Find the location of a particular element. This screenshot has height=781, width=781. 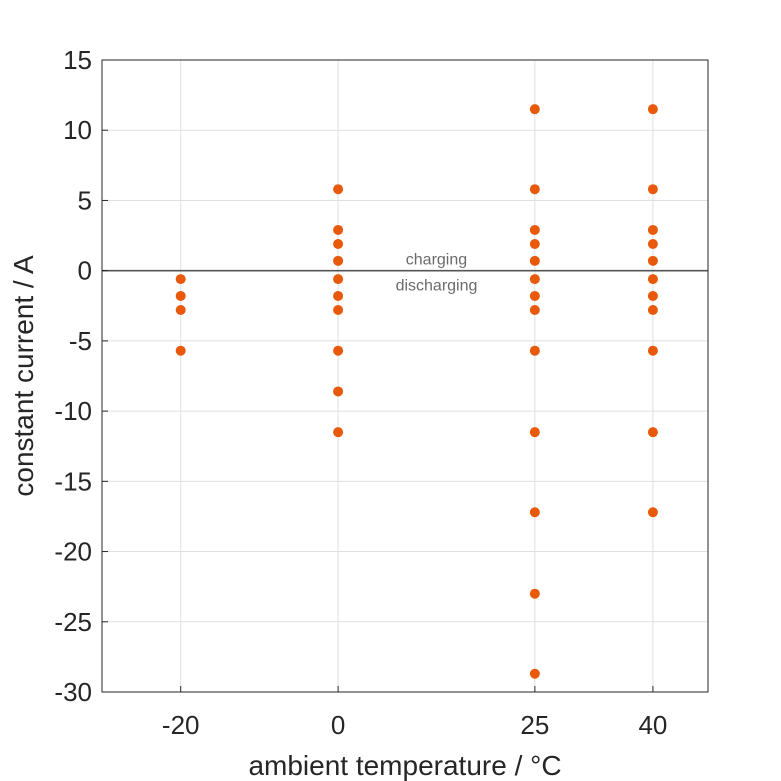

y-tick-label: -20 is located at coordinates (73, 552).